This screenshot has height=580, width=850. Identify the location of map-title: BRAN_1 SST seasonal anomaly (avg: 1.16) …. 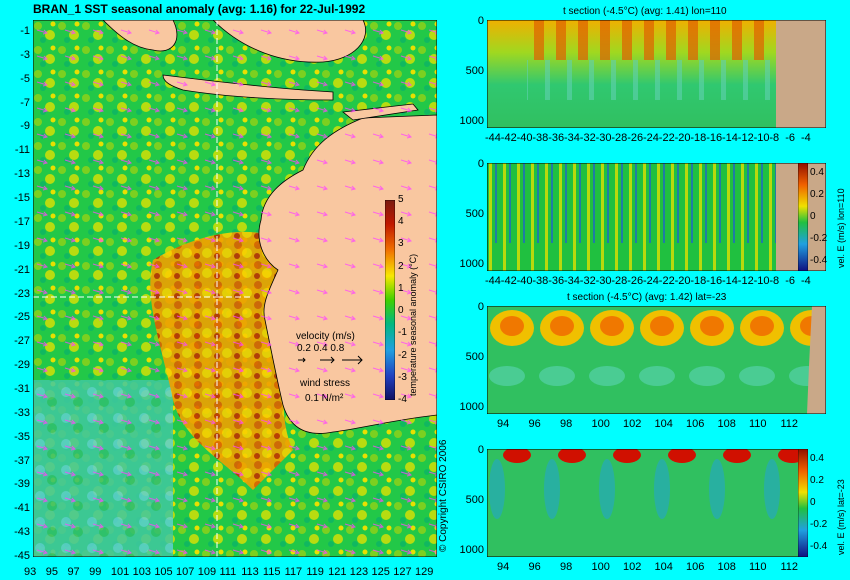
(199, 9).